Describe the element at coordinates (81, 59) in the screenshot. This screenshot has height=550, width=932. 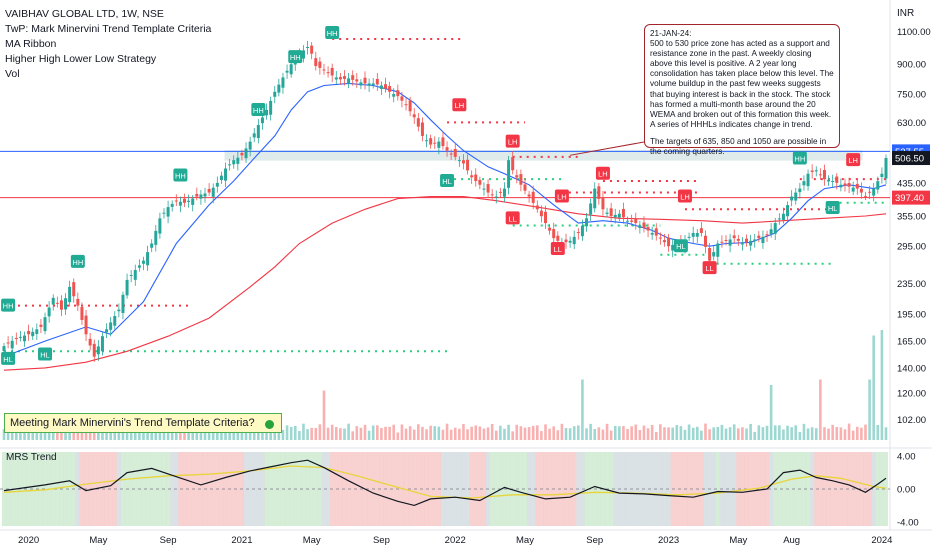
I see `indicator-hhll: Higher High Lower Low Strategy` at that location.